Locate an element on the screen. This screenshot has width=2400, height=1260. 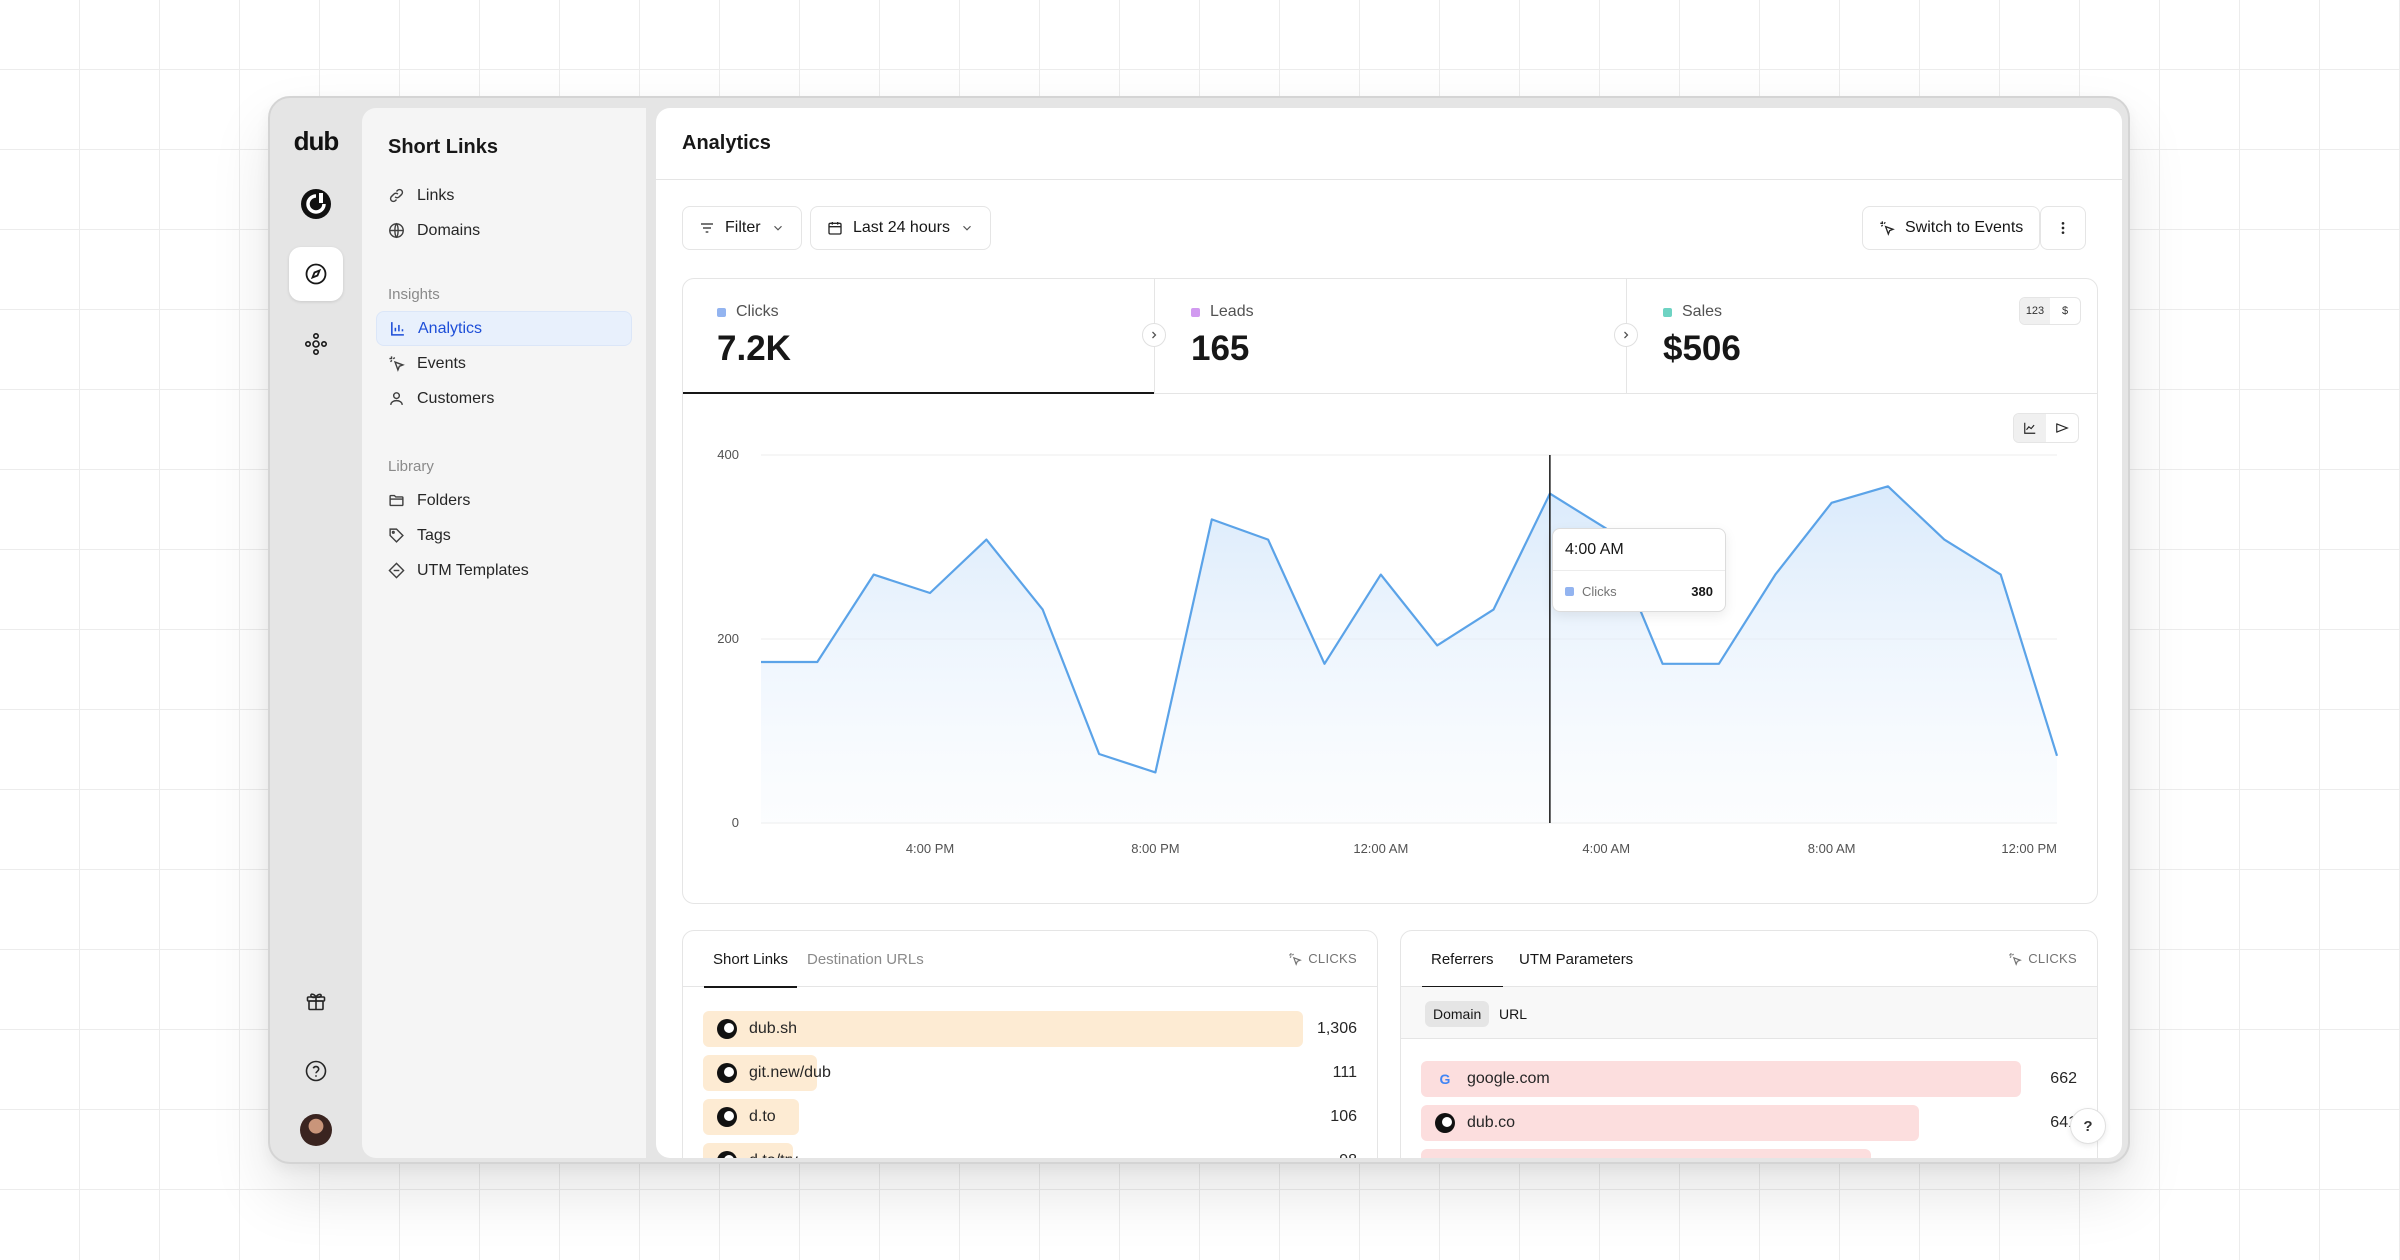
metric-clicks: Clicks 7.2K is located at coordinates (924, 336).